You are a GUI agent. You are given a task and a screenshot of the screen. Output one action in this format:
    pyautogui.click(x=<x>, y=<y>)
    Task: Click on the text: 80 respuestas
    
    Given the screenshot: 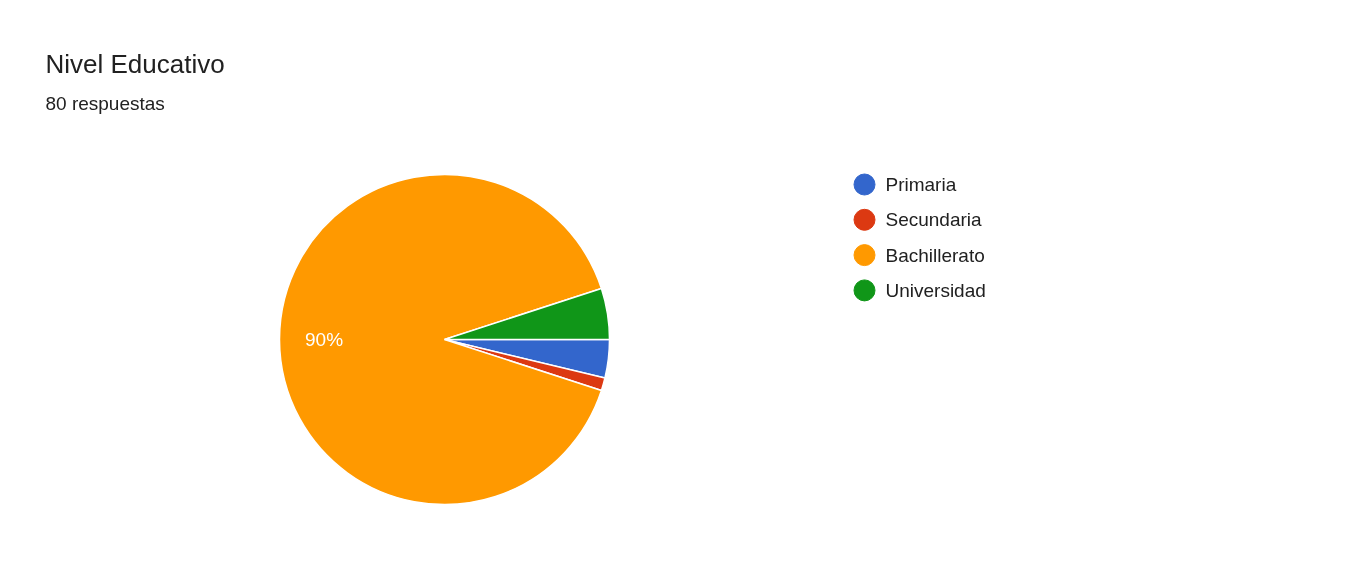 What is the action you would take?
    pyautogui.click(x=105, y=103)
    